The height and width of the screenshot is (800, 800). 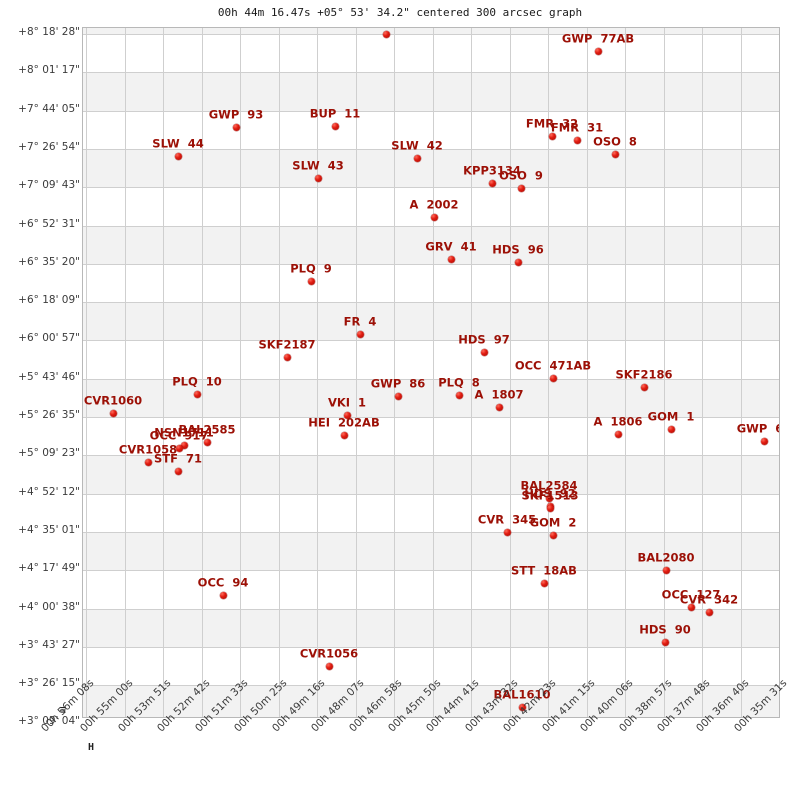 I want to click on star-label: NSN1711, so click(x=184, y=432).